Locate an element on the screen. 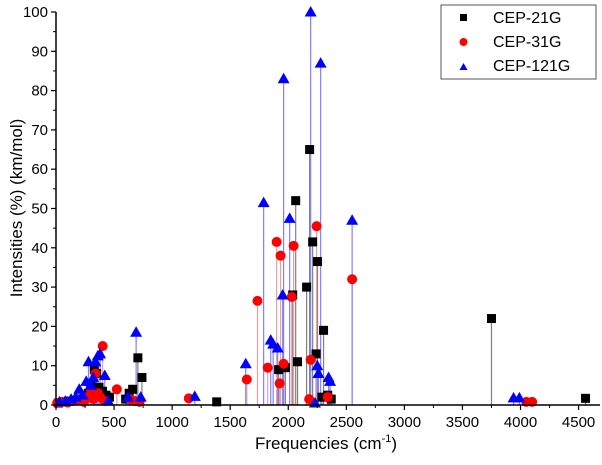 This screenshot has height=465, width=602. x-tick-label: 4000 is located at coordinates (520, 422).